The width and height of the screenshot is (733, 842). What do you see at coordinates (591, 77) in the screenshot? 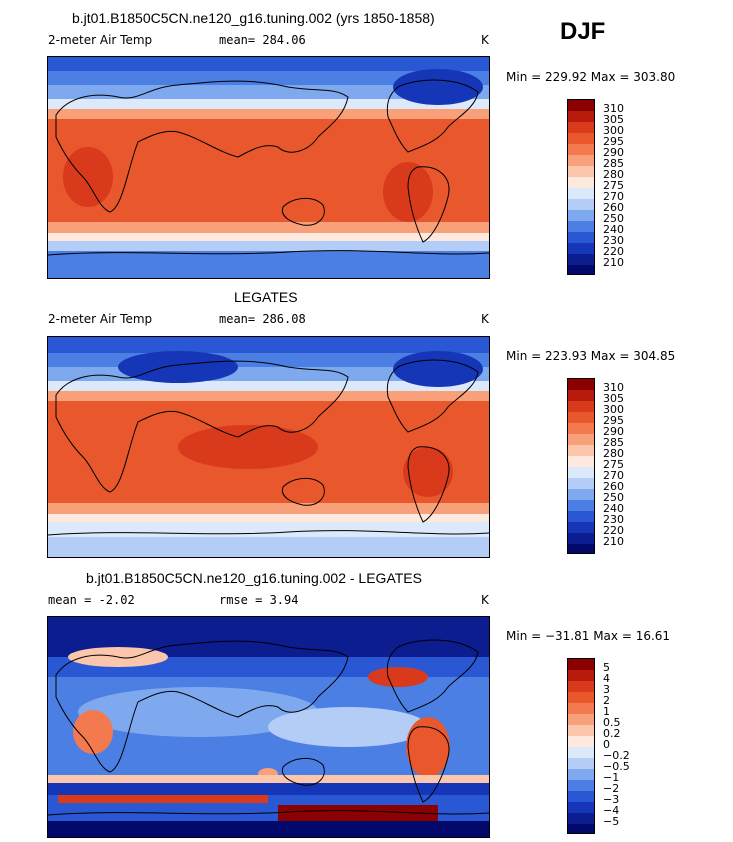
I see `panel1-minmax: Min = 229.92 Max = 303.80` at bounding box center [591, 77].